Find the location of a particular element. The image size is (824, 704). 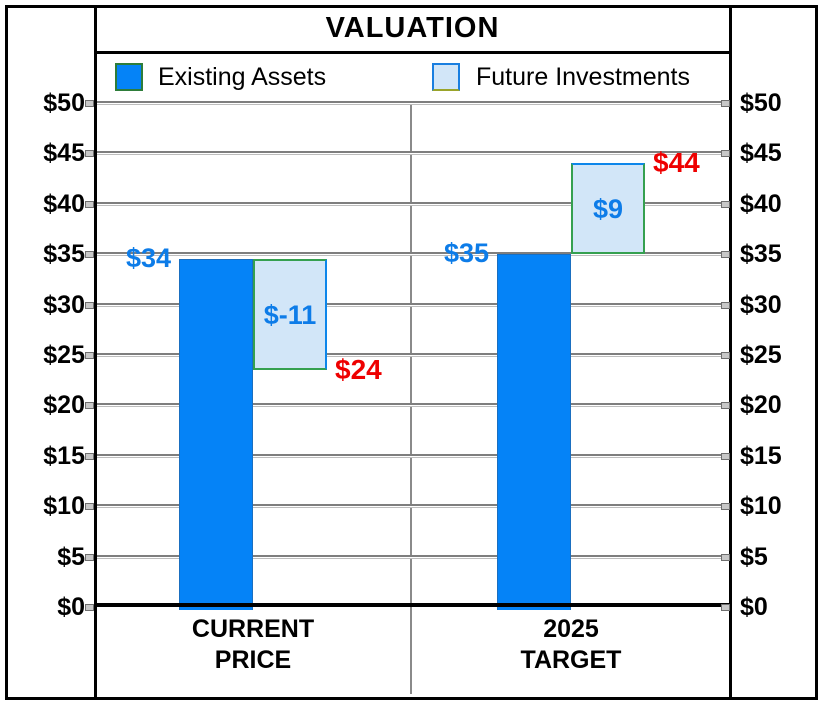

y-tick-label-left: $40 is located at coordinates (64, 203).